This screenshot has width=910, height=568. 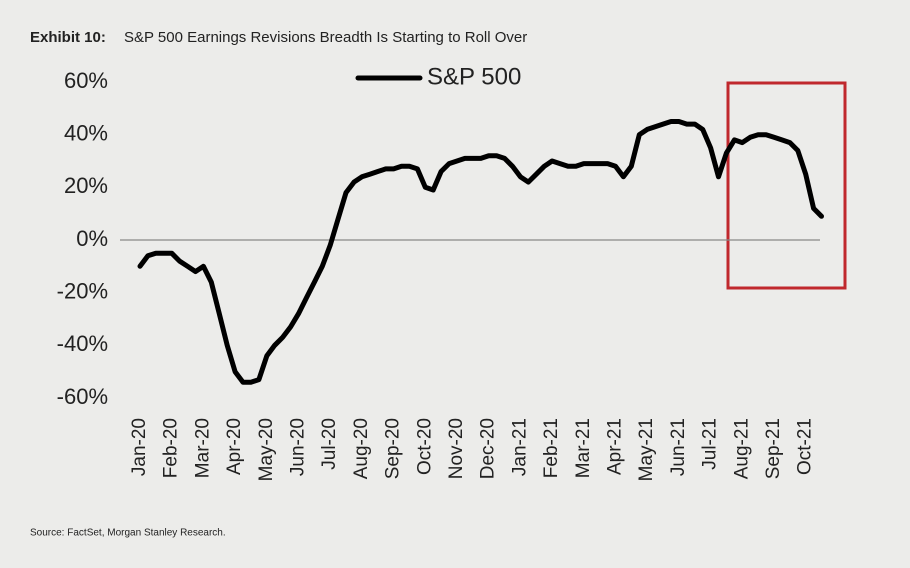 What do you see at coordinates (86, 80) in the screenshot?
I see `y-tick-label: 60%` at bounding box center [86, 80].